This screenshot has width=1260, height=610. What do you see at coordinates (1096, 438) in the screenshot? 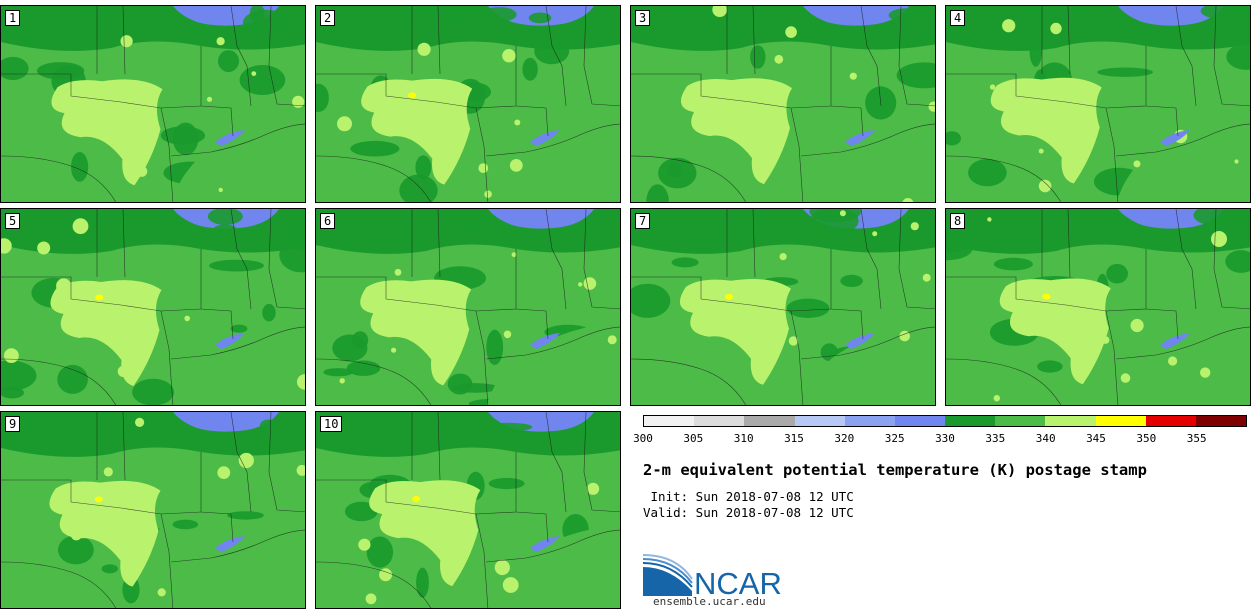
I see `colorbar-tick-label: 345` at bounding box center [1096, 438].